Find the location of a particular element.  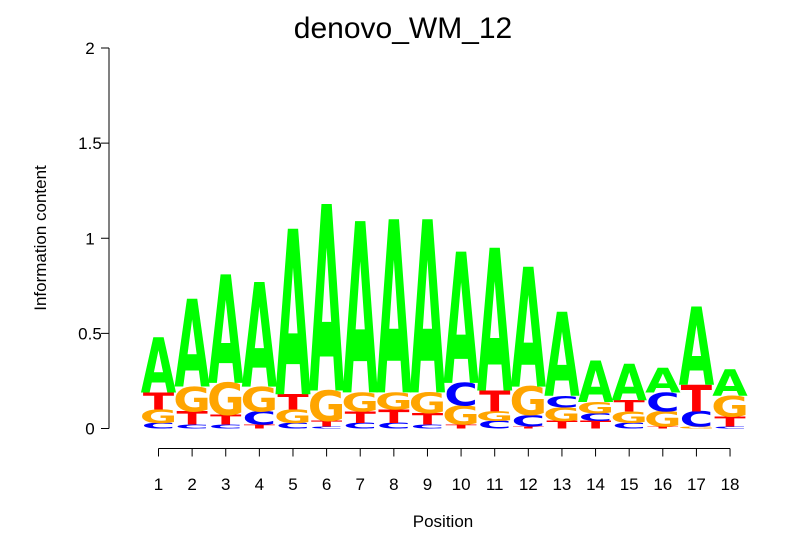

x-tick-label: 18 is located at coordinates (730, 484).